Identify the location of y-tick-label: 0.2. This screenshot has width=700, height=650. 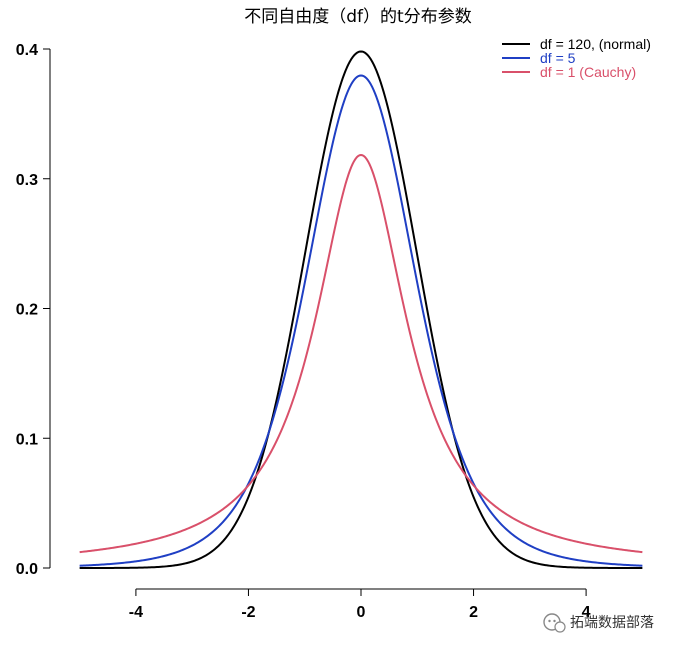
(27, 310).